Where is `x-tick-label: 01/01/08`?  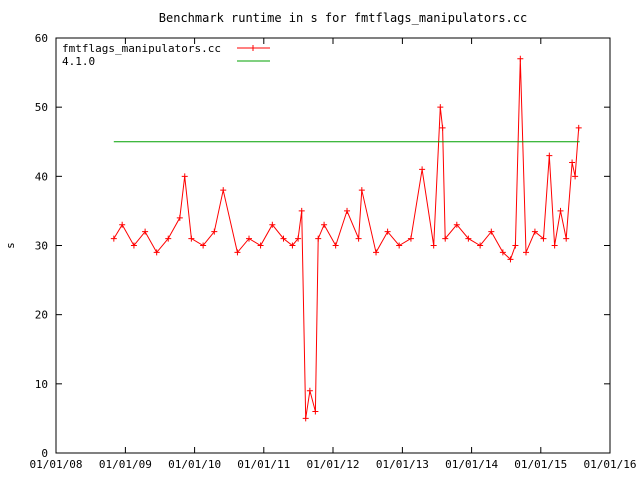
x-tick-label: 01/01/08 is located at coordinates (56, 464).